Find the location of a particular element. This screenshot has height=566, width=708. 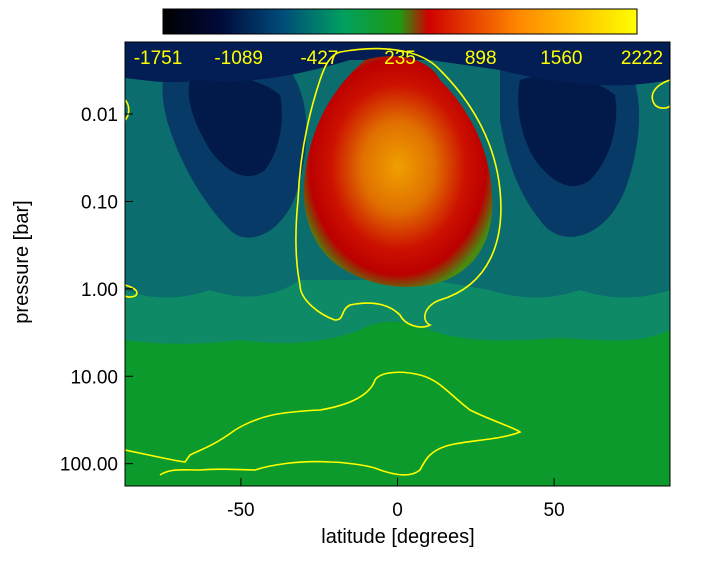

x-tick-label: -50 is located at coordinates (240, 510).